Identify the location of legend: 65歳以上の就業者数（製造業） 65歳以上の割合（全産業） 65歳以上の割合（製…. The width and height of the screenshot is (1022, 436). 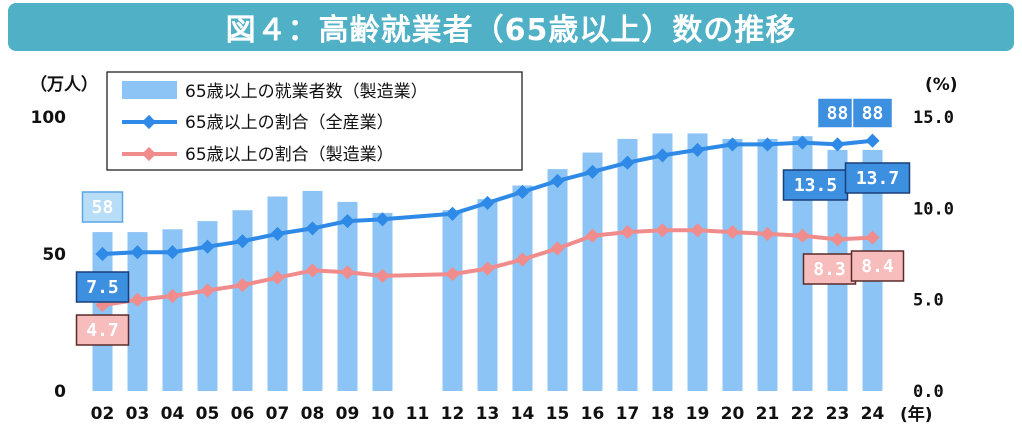
(314, 121).